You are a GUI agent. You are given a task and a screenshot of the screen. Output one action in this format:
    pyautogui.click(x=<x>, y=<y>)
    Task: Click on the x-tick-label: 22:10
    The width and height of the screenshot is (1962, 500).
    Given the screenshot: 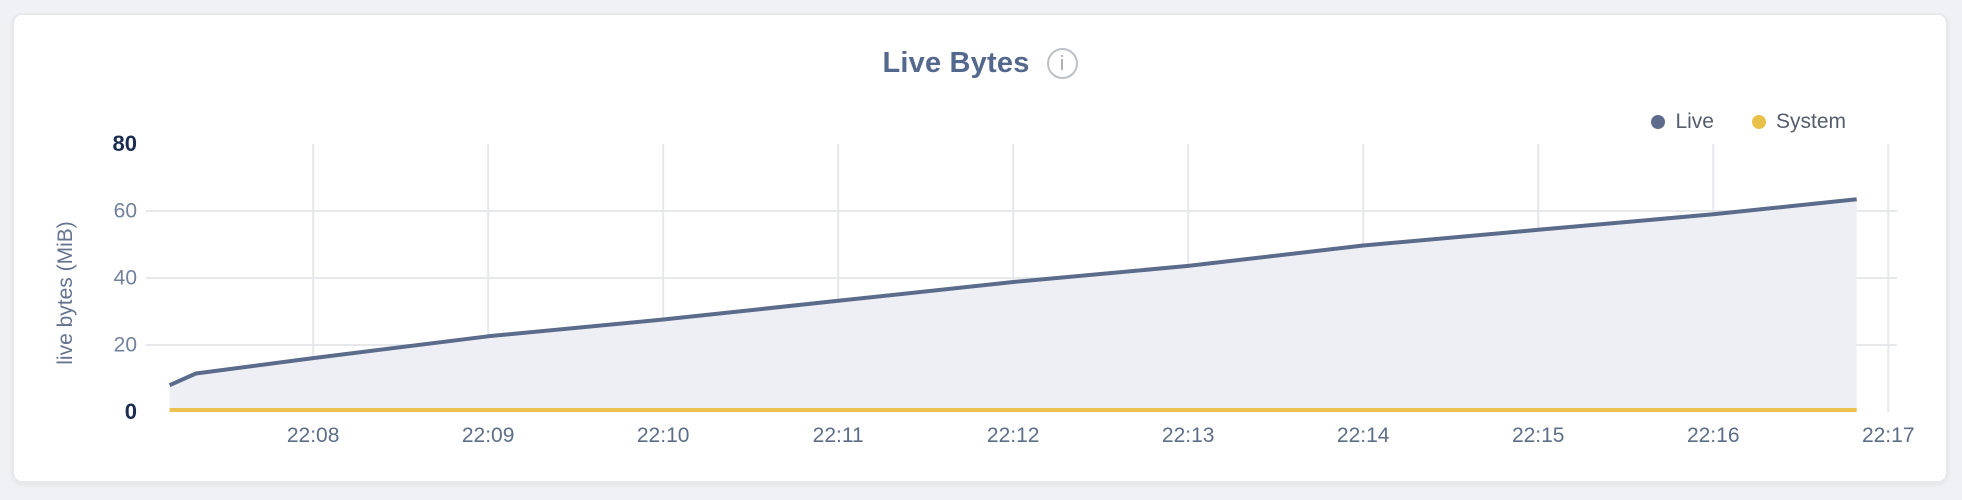 What is the action you would take?
    pyautogui.click(x=663, y=435)
    